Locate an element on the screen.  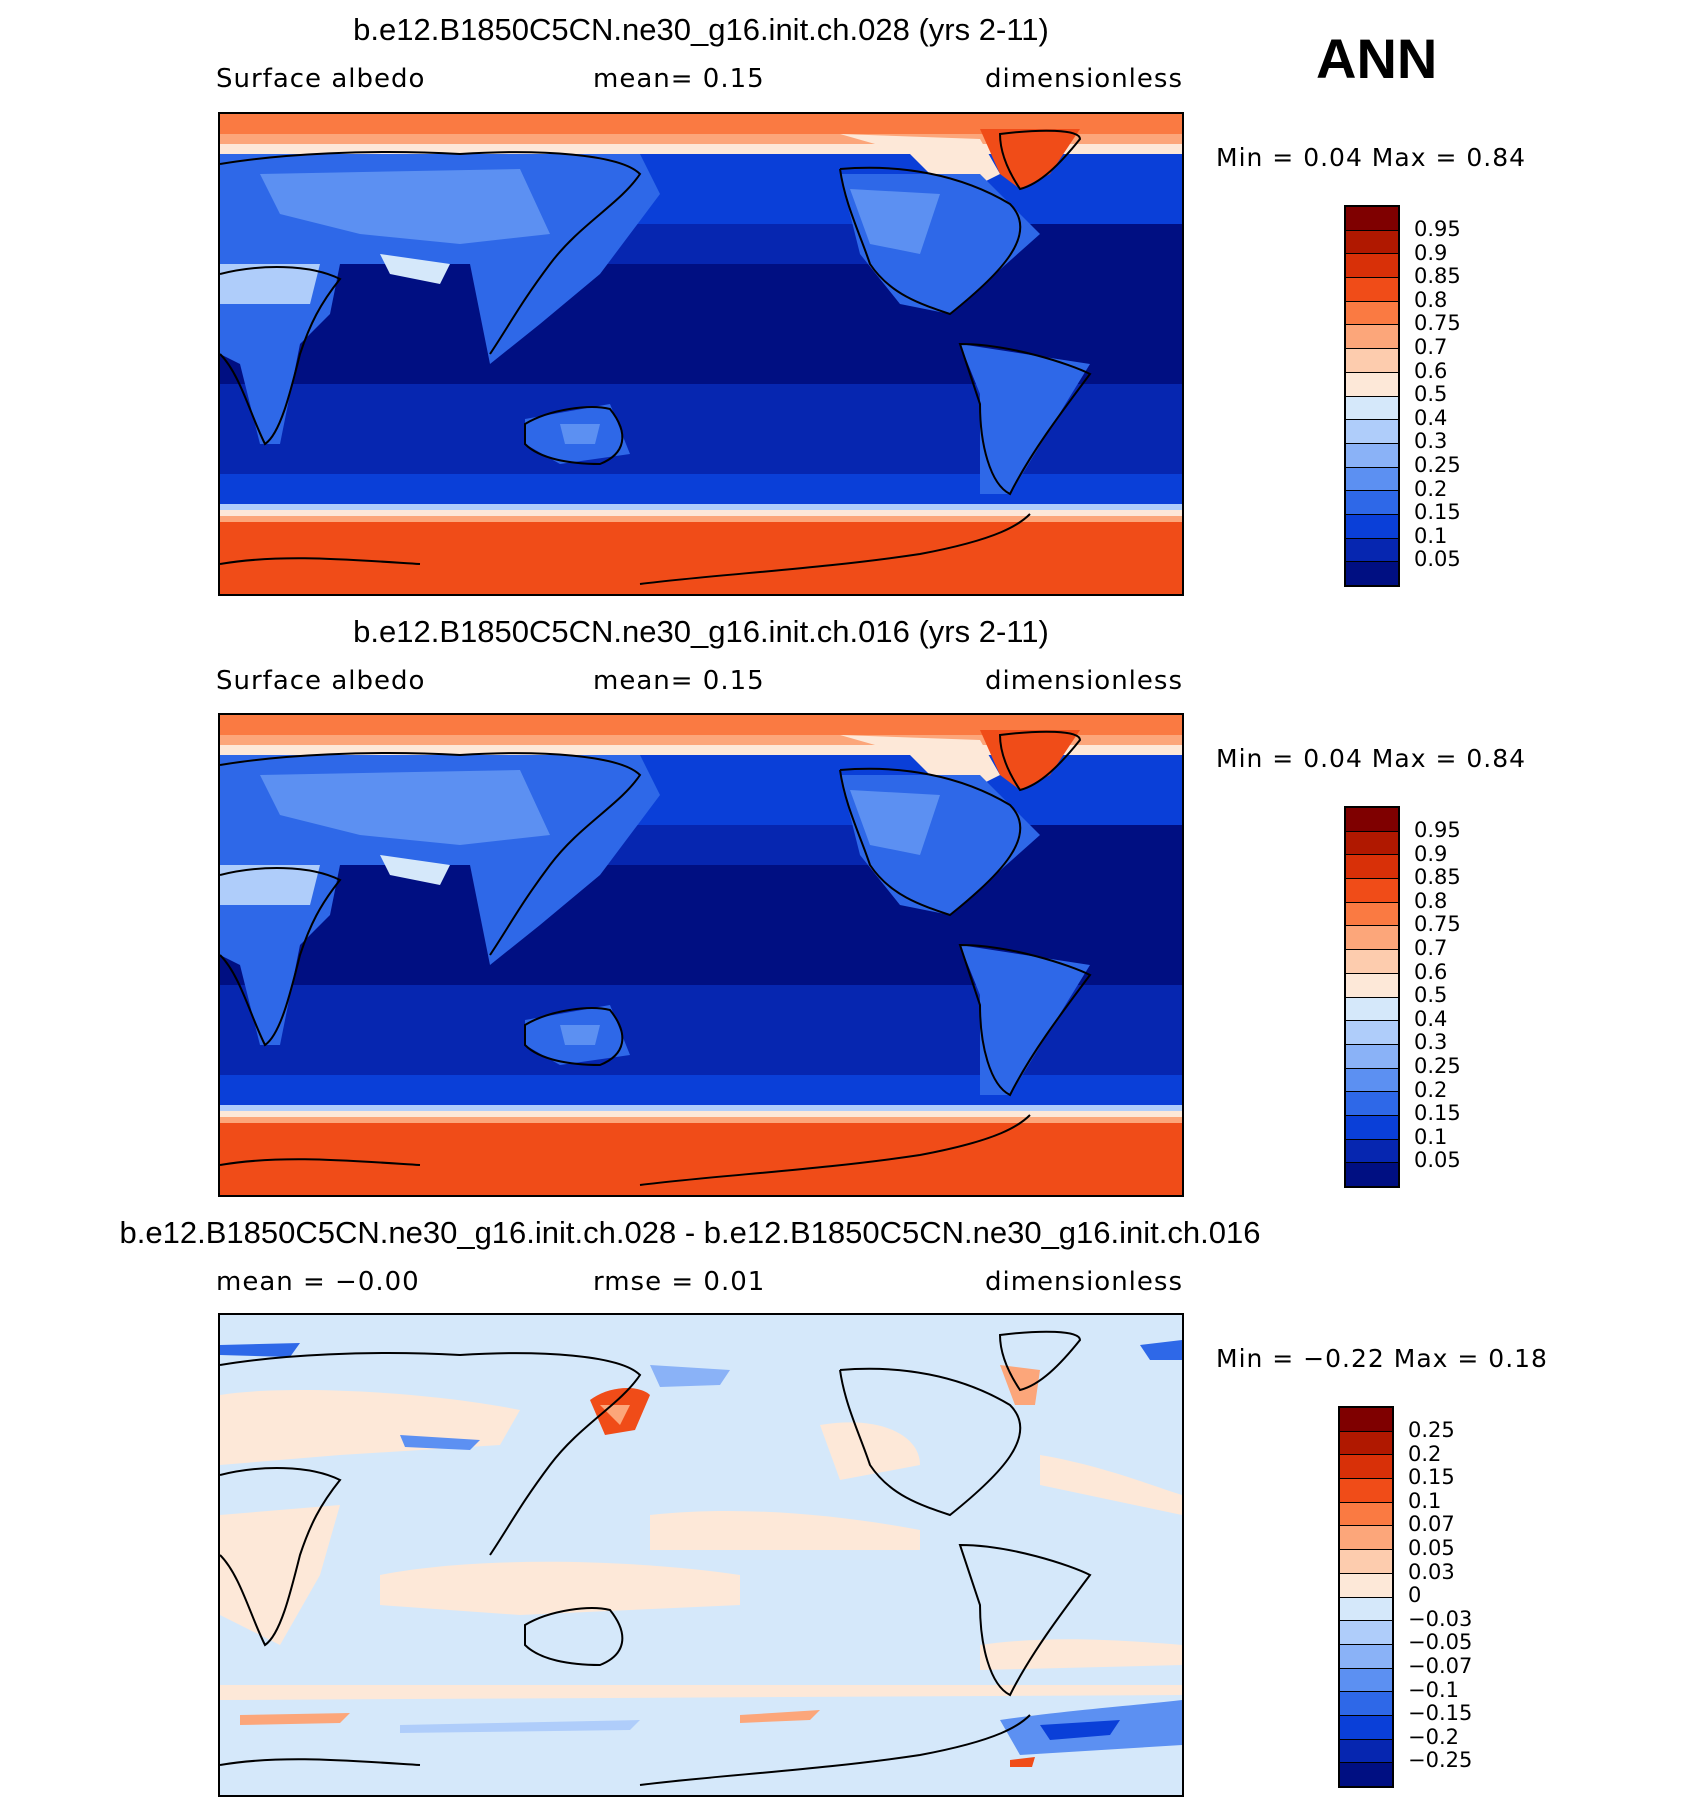
panel-1-colorbar is located at coordinates (1372, 396).